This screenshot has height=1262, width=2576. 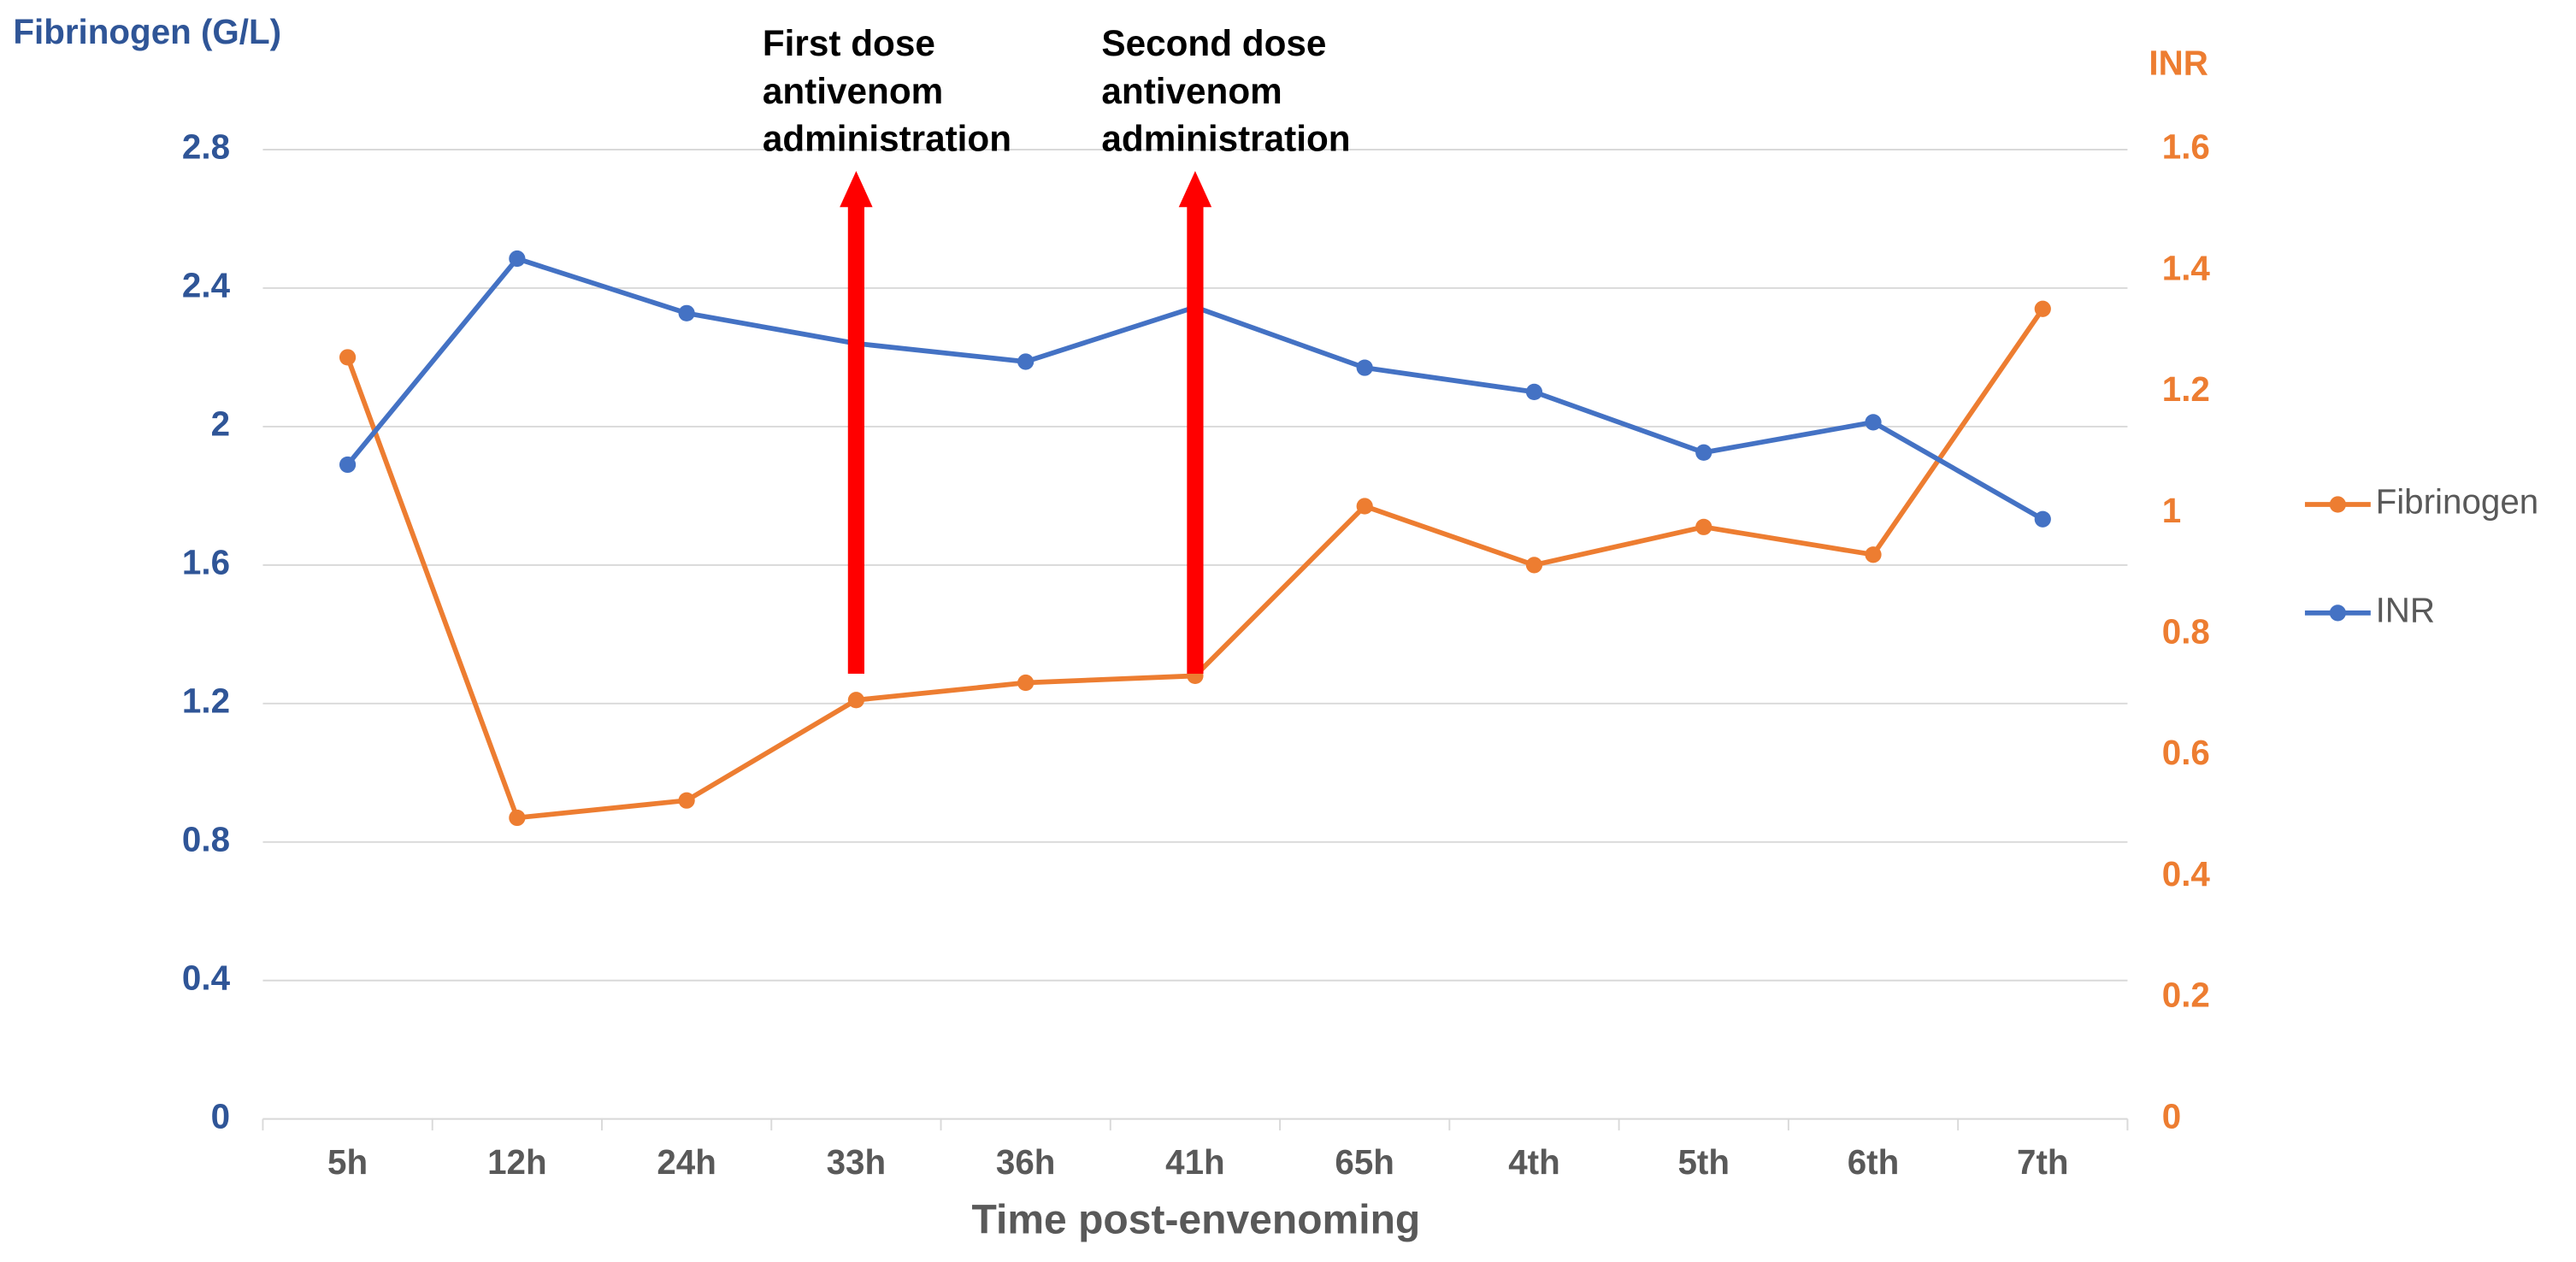 I want to click on y-tick-label: 2.4, so click(x=206, y=286).